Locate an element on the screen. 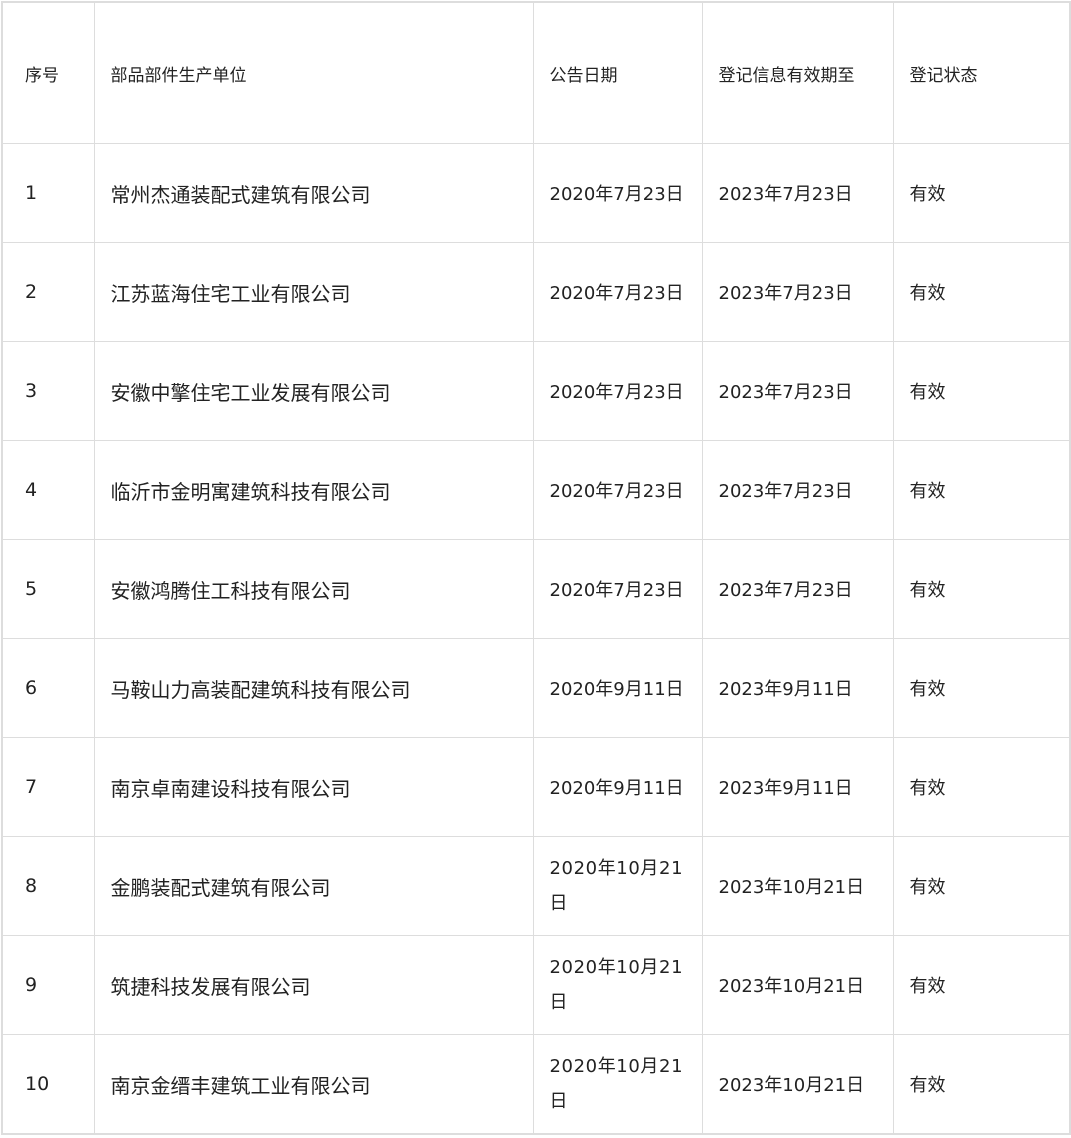 The height and width of the screenshot is (1138, 1071). cell-company: 金鹏装配式建筑有限公司 is located at coordinates (313, 886).